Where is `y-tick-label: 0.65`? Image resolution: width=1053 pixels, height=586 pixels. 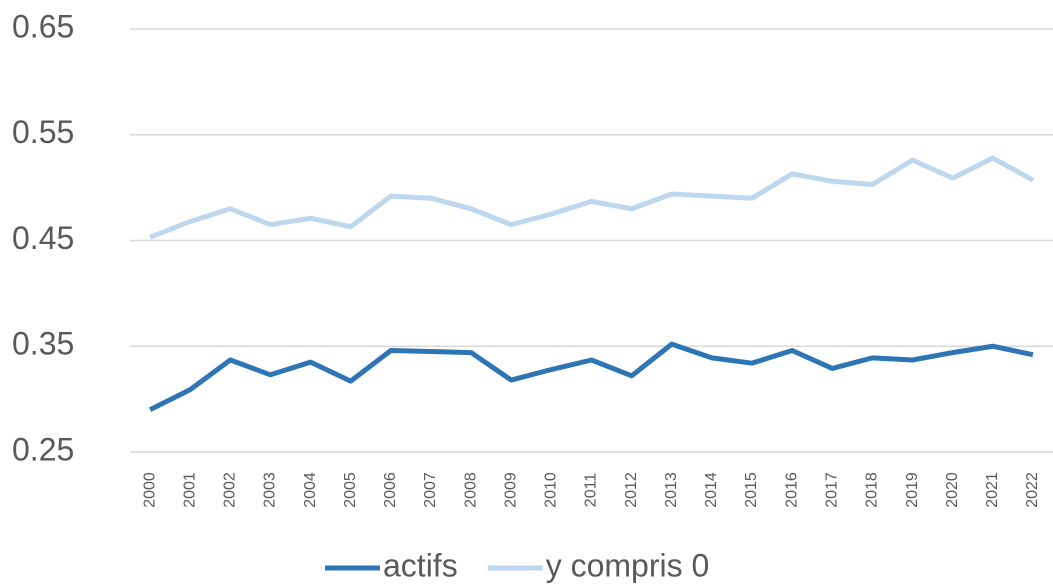
y-tick-label: 0.65 is located at coordinates (43, 26).